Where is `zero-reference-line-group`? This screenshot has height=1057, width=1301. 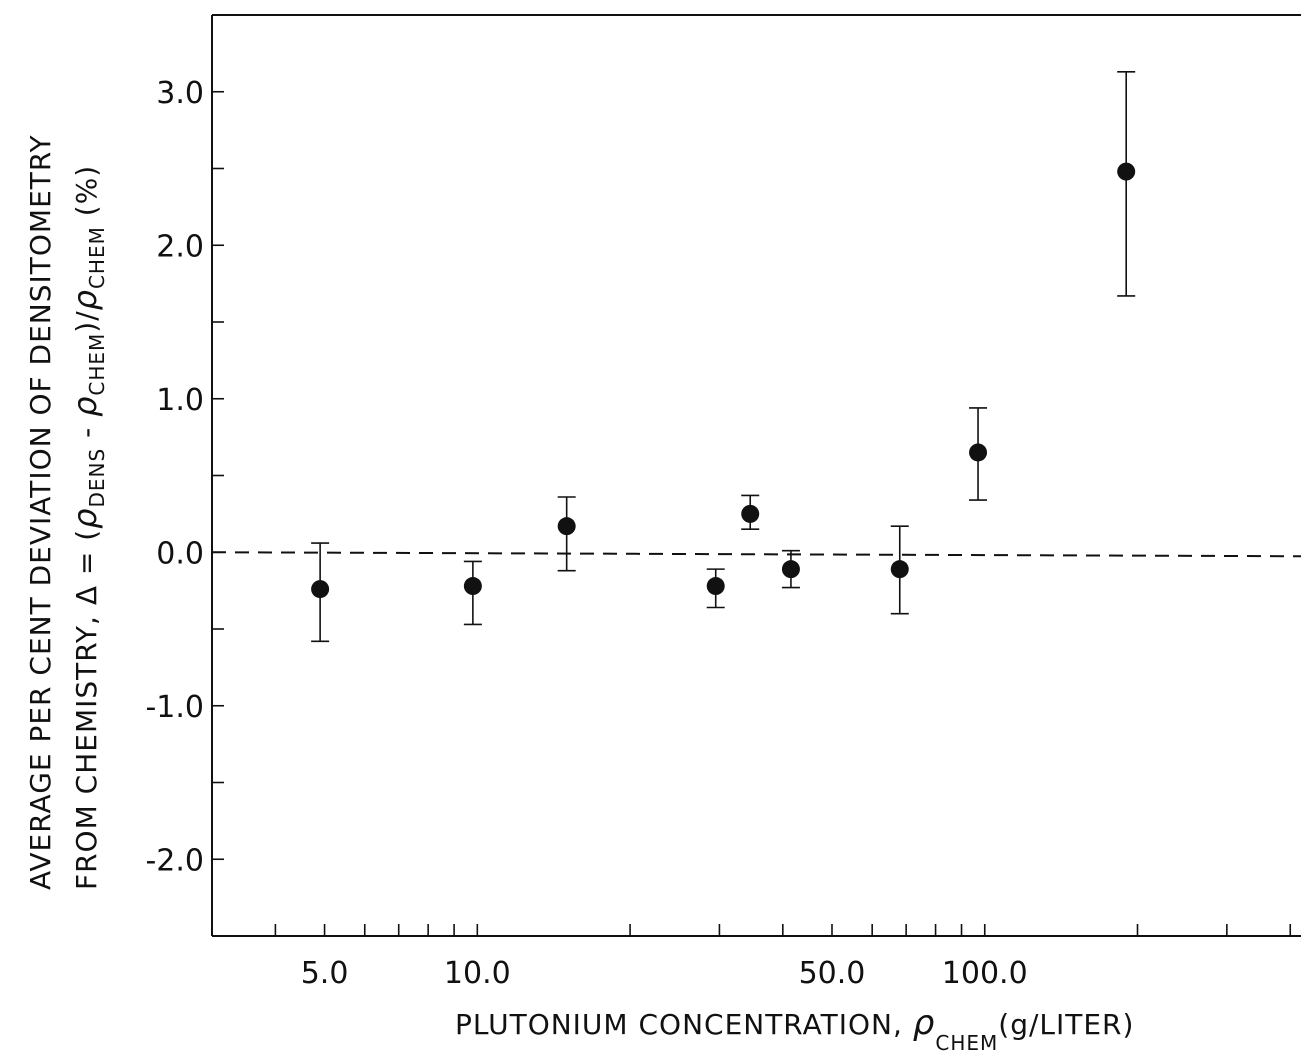
zero-reference-line-group is located at coordinates (756, 554).